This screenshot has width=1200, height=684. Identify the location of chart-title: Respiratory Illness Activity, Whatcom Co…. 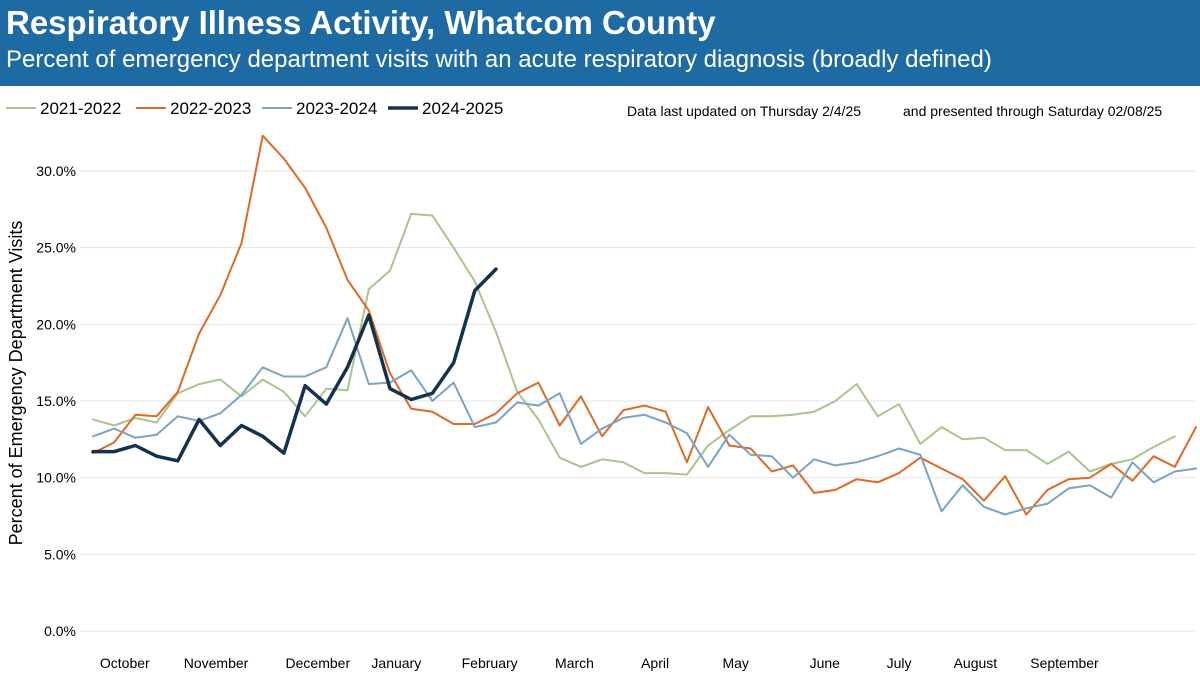
(361, 22).